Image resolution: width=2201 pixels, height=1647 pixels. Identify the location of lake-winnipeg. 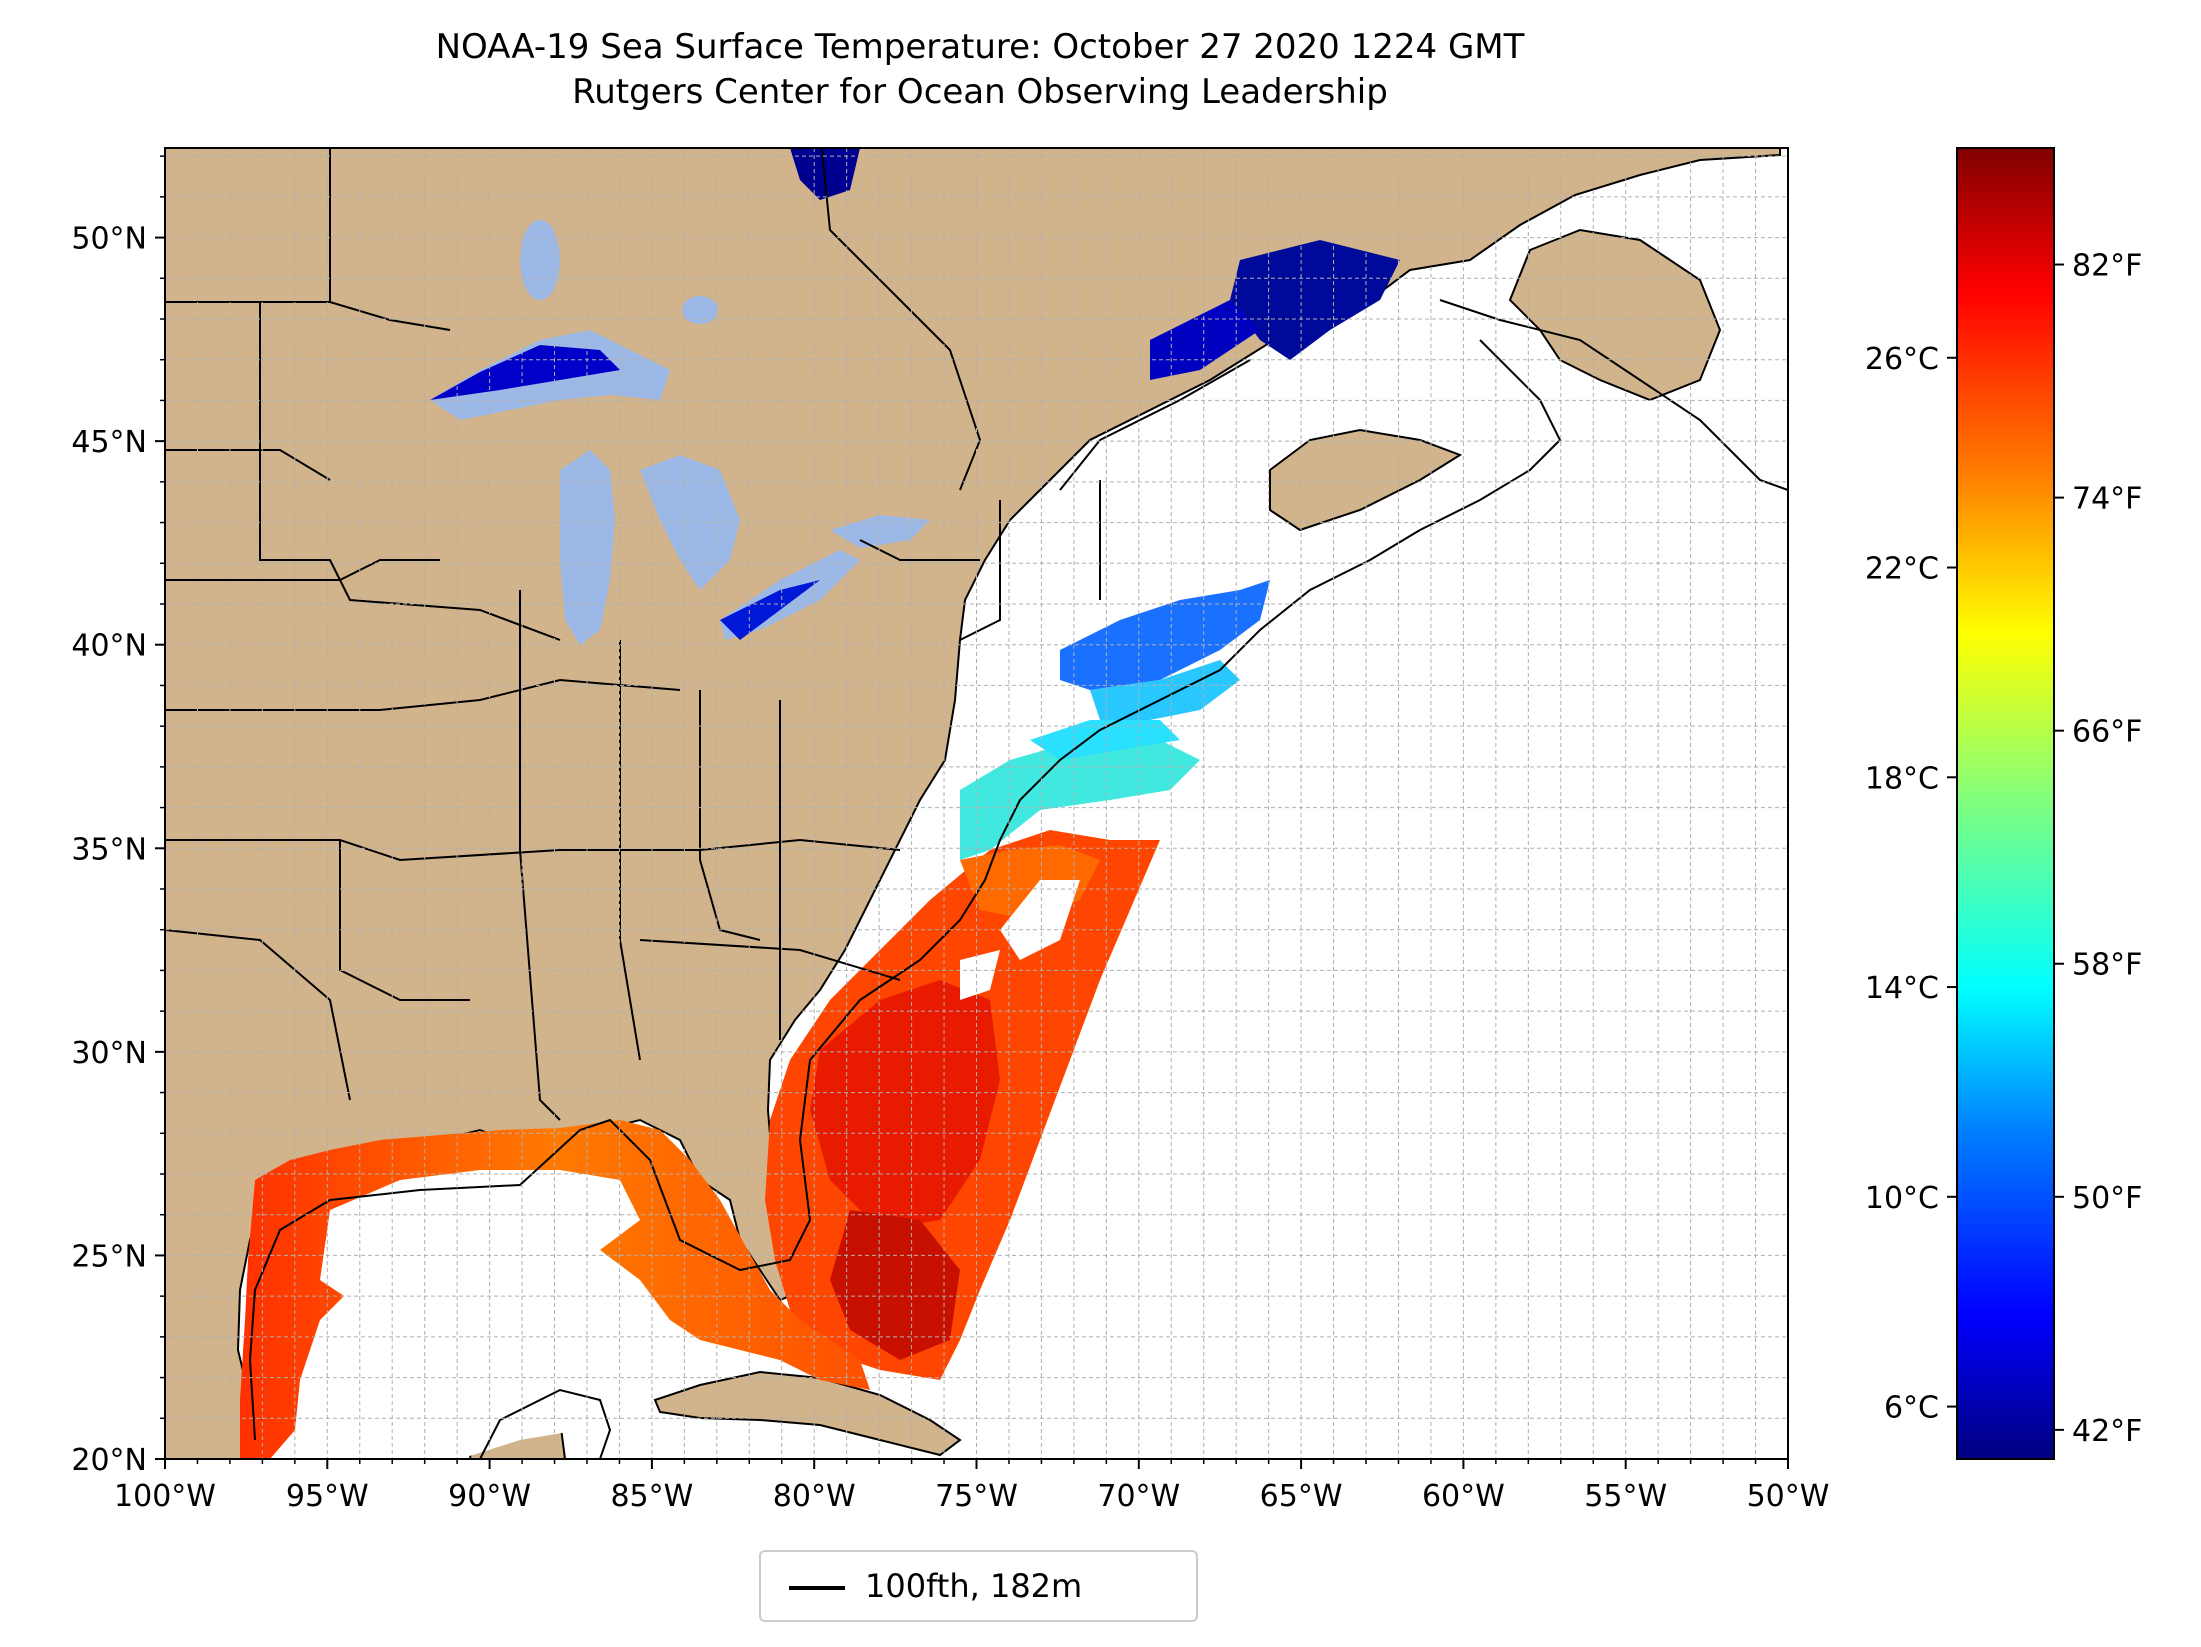
(540, 260).